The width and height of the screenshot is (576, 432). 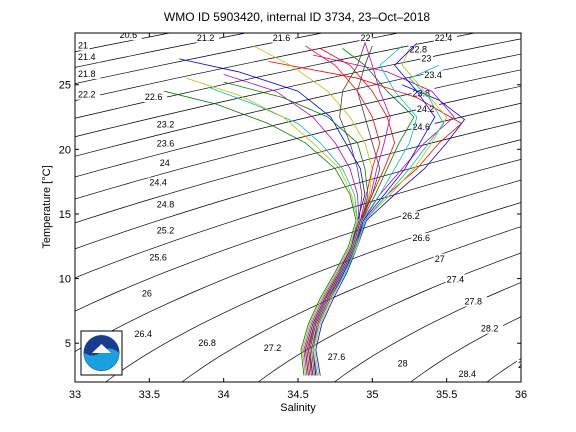 I want to click on contour-label-3: 21.8, so click(x=87, y=74).